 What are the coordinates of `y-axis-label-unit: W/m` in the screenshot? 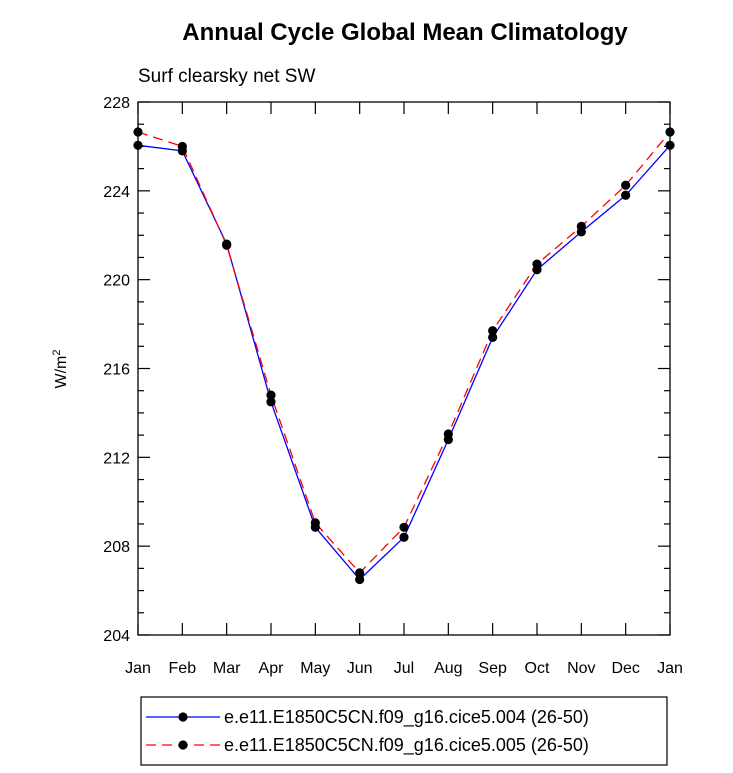 It's located at (61, 372).